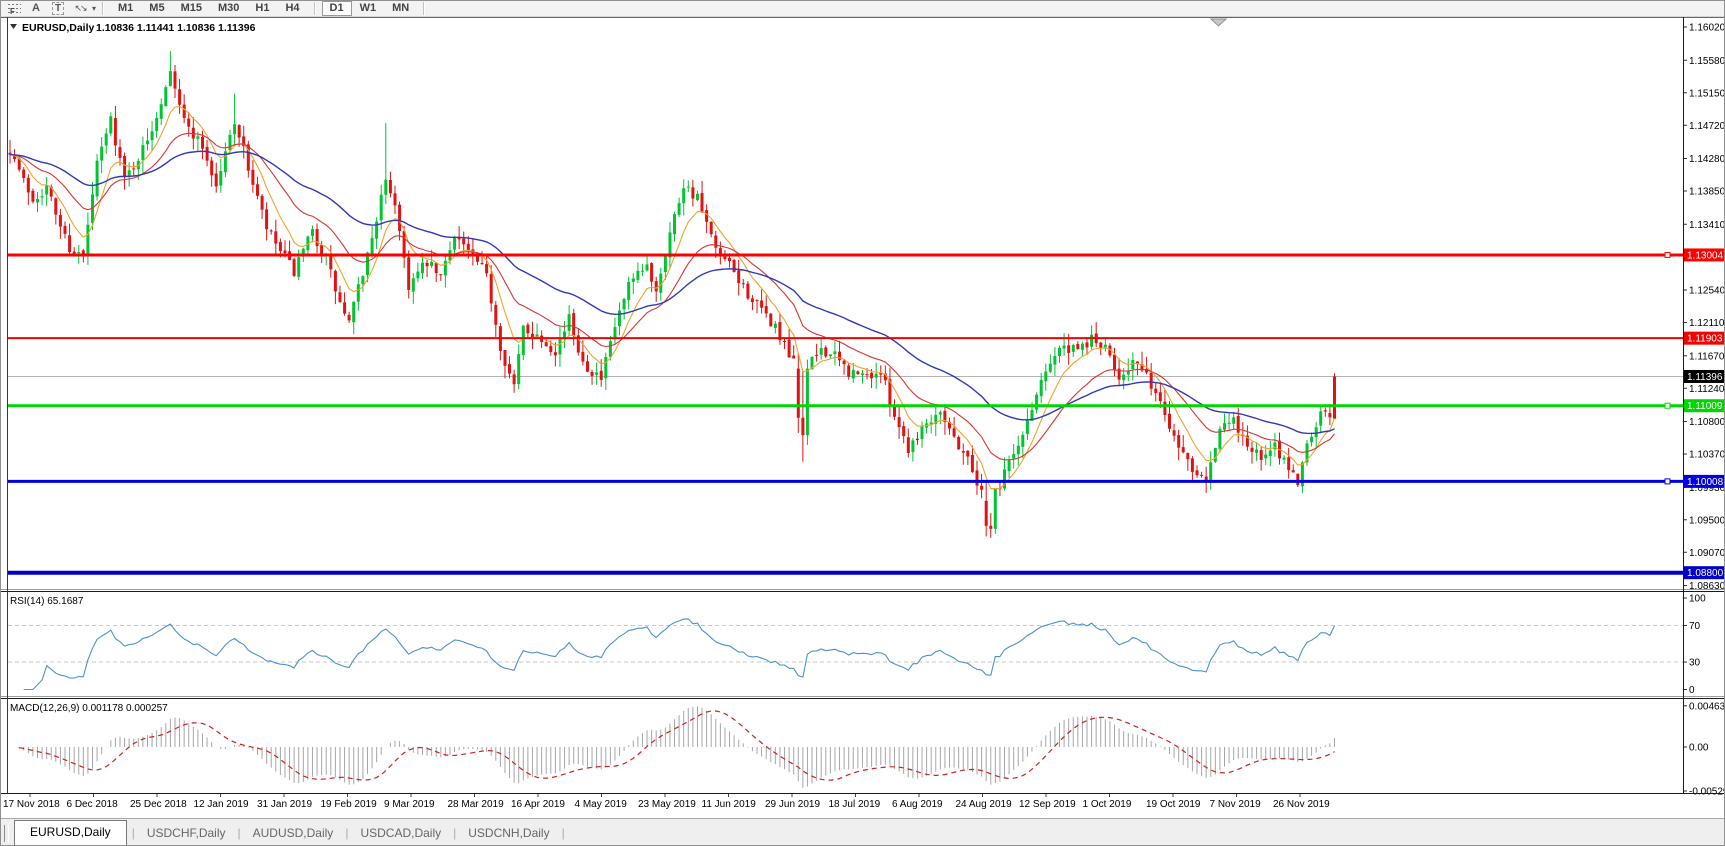 This screenshot has height=846, width=1725. Describe the element at coordinates (292, 7) in the screenshot. I see `timeframe-button-h4: H4` at that location.